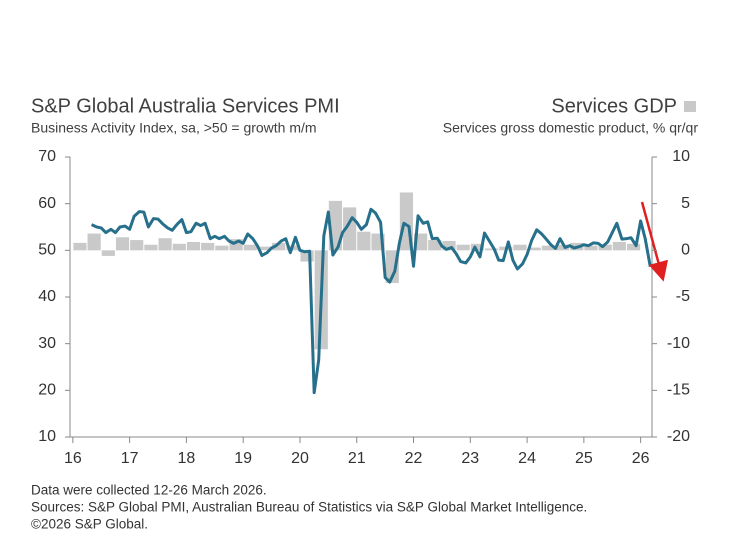 The width and height of the screenshot is (732, 548). What do you see at coordinates (130, 458) in the screenshot?
I see `x-tick-label: 17` at bounding box center [130, 458].